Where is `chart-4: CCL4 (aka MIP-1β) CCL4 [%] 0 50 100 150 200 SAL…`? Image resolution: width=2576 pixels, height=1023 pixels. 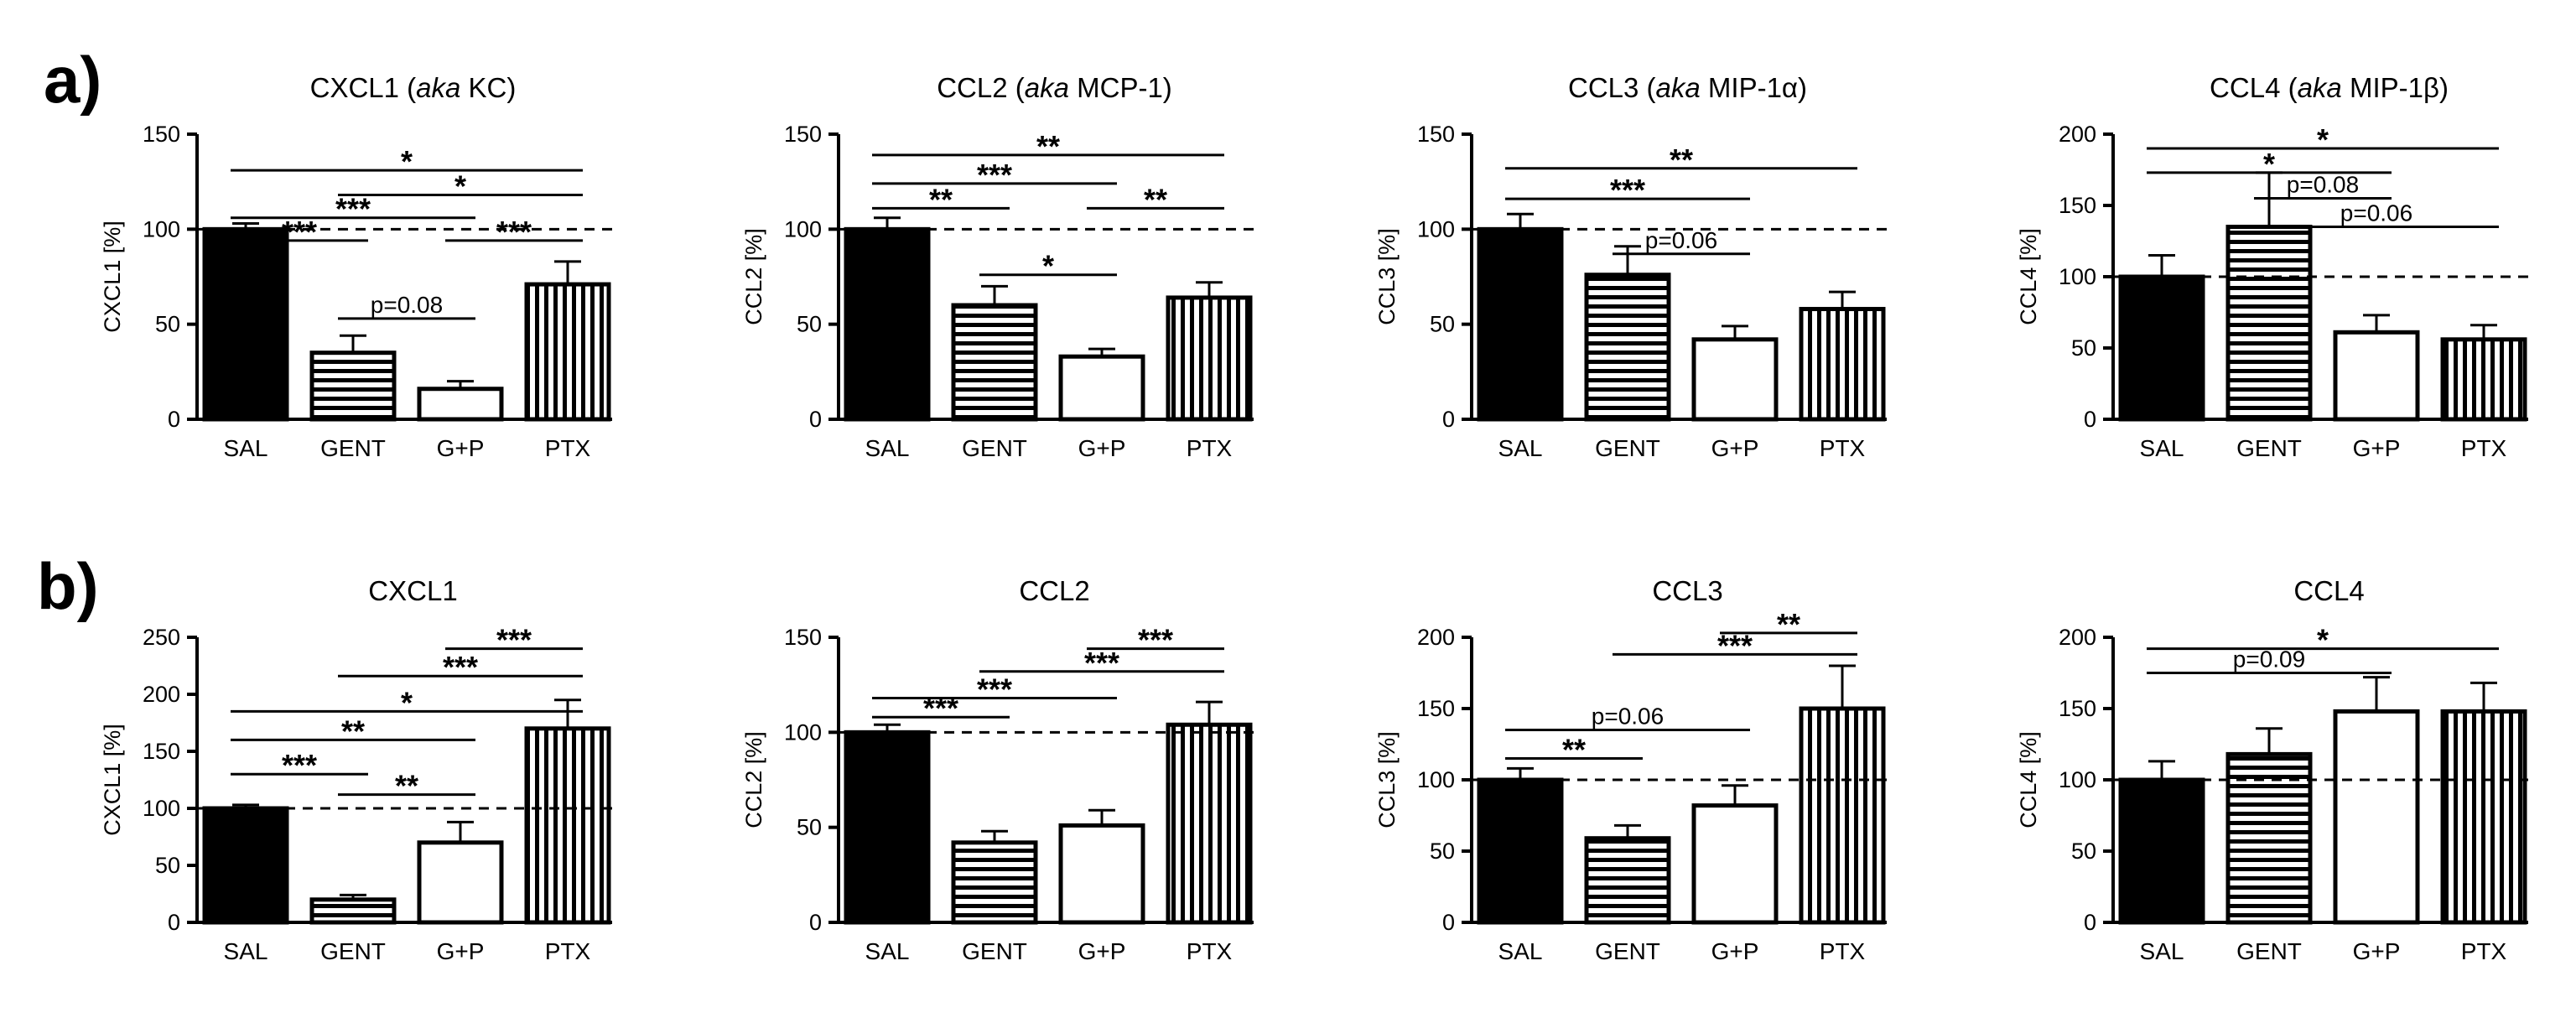 chart-4: CCL4 (aka MIP-1β) CCL4 [%] 0 50 100 150 200 SAL… is located at coordinates (2272, 266).